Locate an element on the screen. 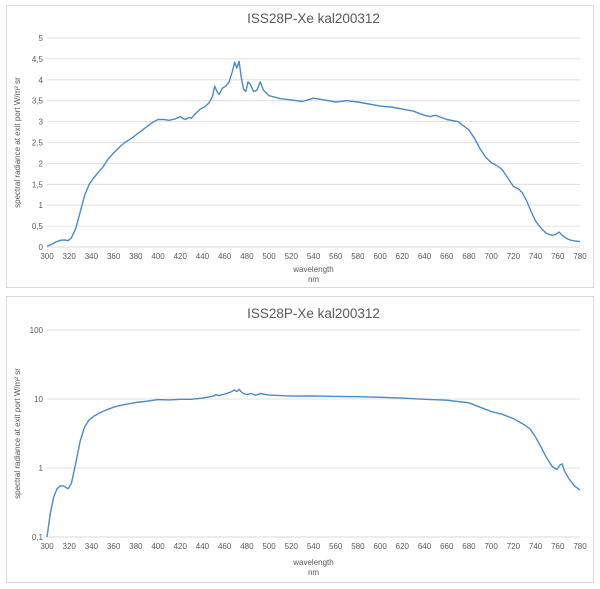  y-tick-label: 1,5 is located at coordinates (38, 184).